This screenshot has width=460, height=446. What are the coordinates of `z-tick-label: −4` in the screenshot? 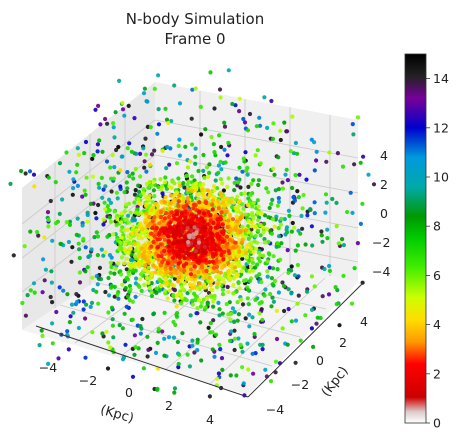 It's located at (381, 271).